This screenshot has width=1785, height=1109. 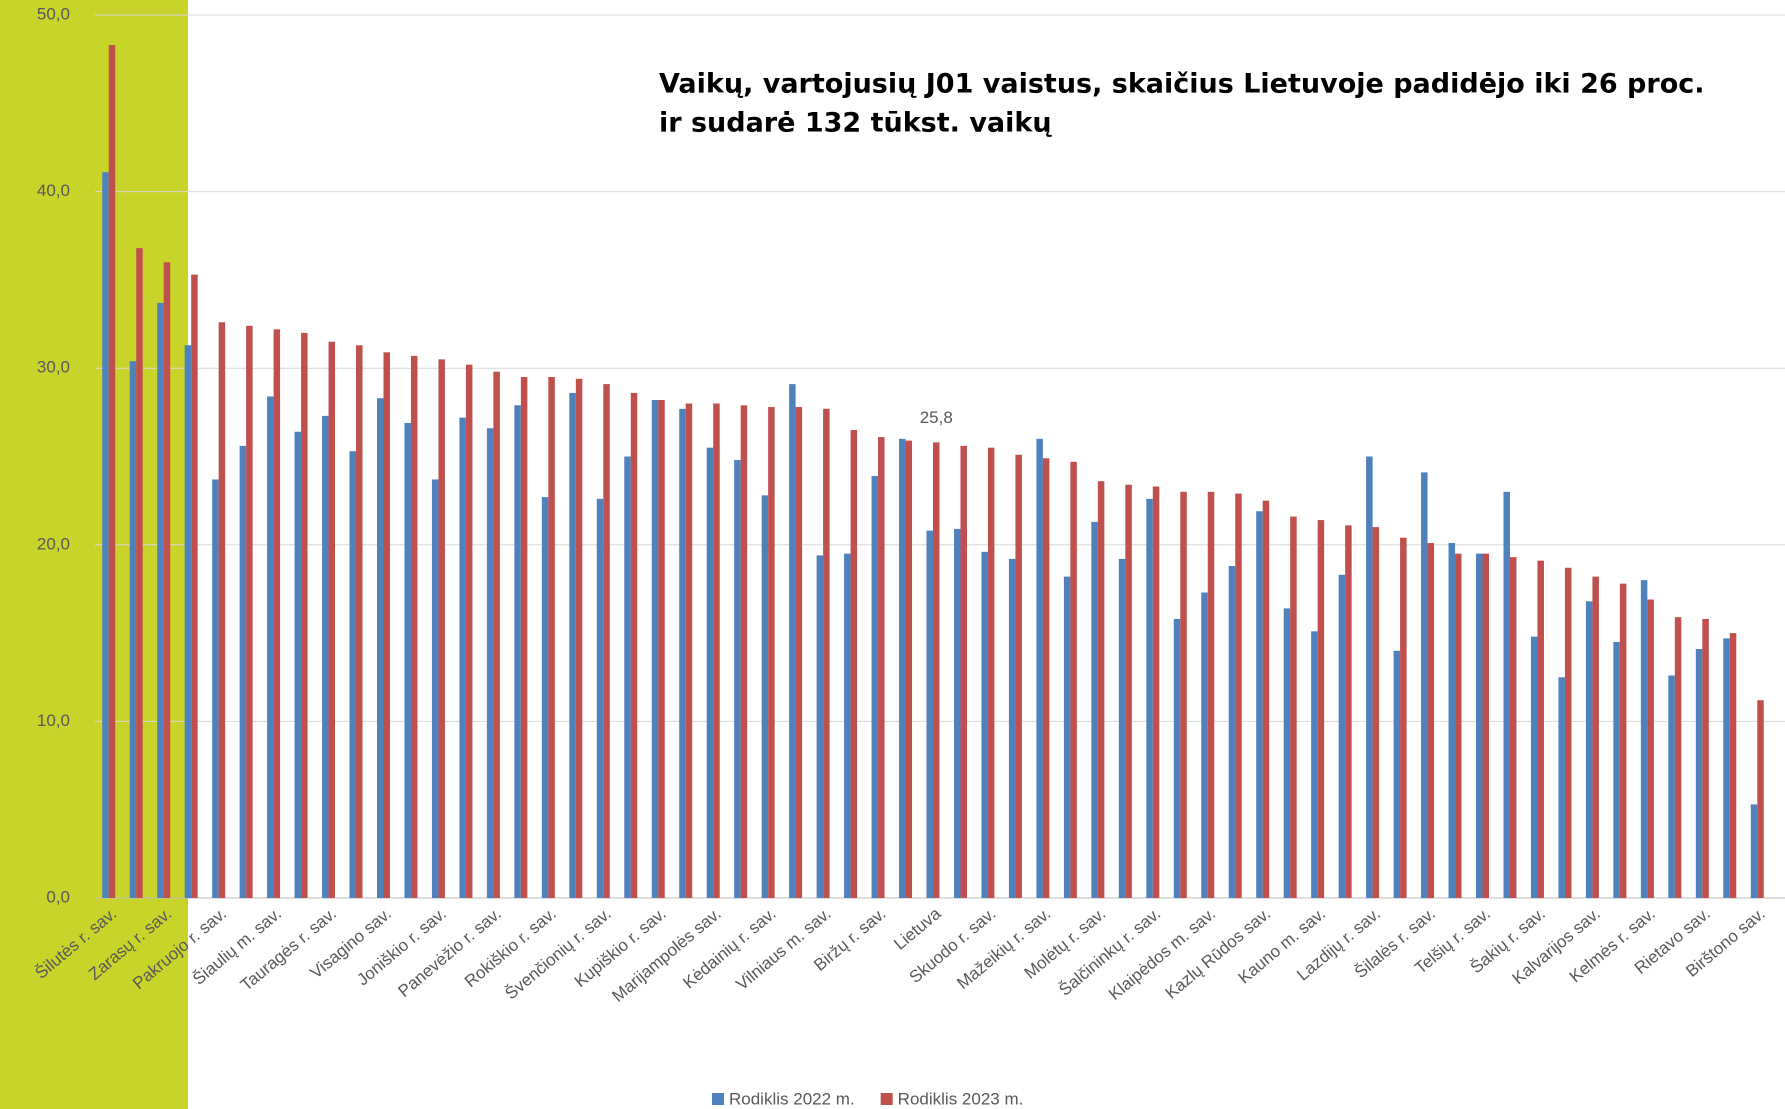 What do you see at coordinates (53, 190) in the screenshot?
I see `y-tick-label: 40,0` at bounding box center [53, 190].